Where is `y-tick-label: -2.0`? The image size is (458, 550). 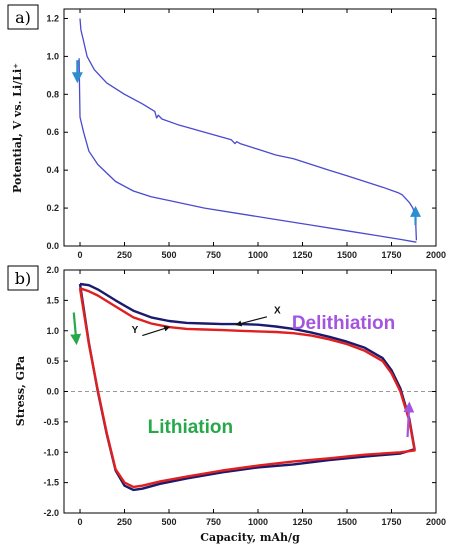 y-tick-label: -2.0 is located at coordinates (51, 513).